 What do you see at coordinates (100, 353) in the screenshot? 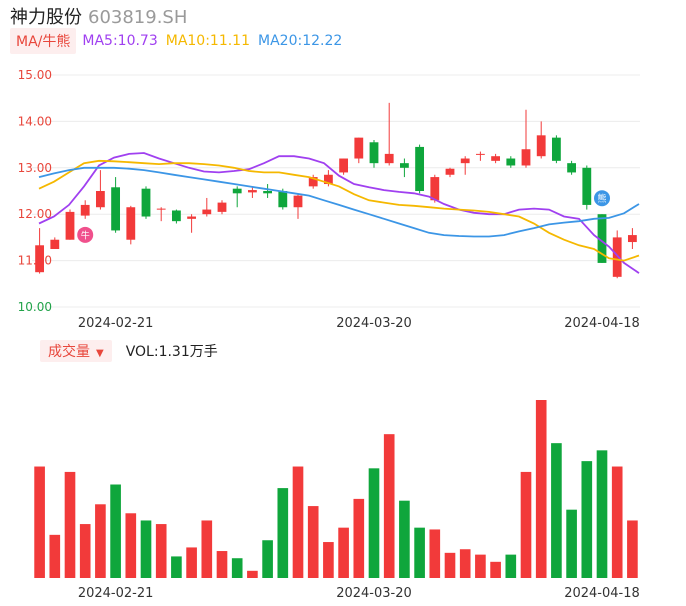
I see `caret-down-icon: ▼` at bounding box center [100, 353].